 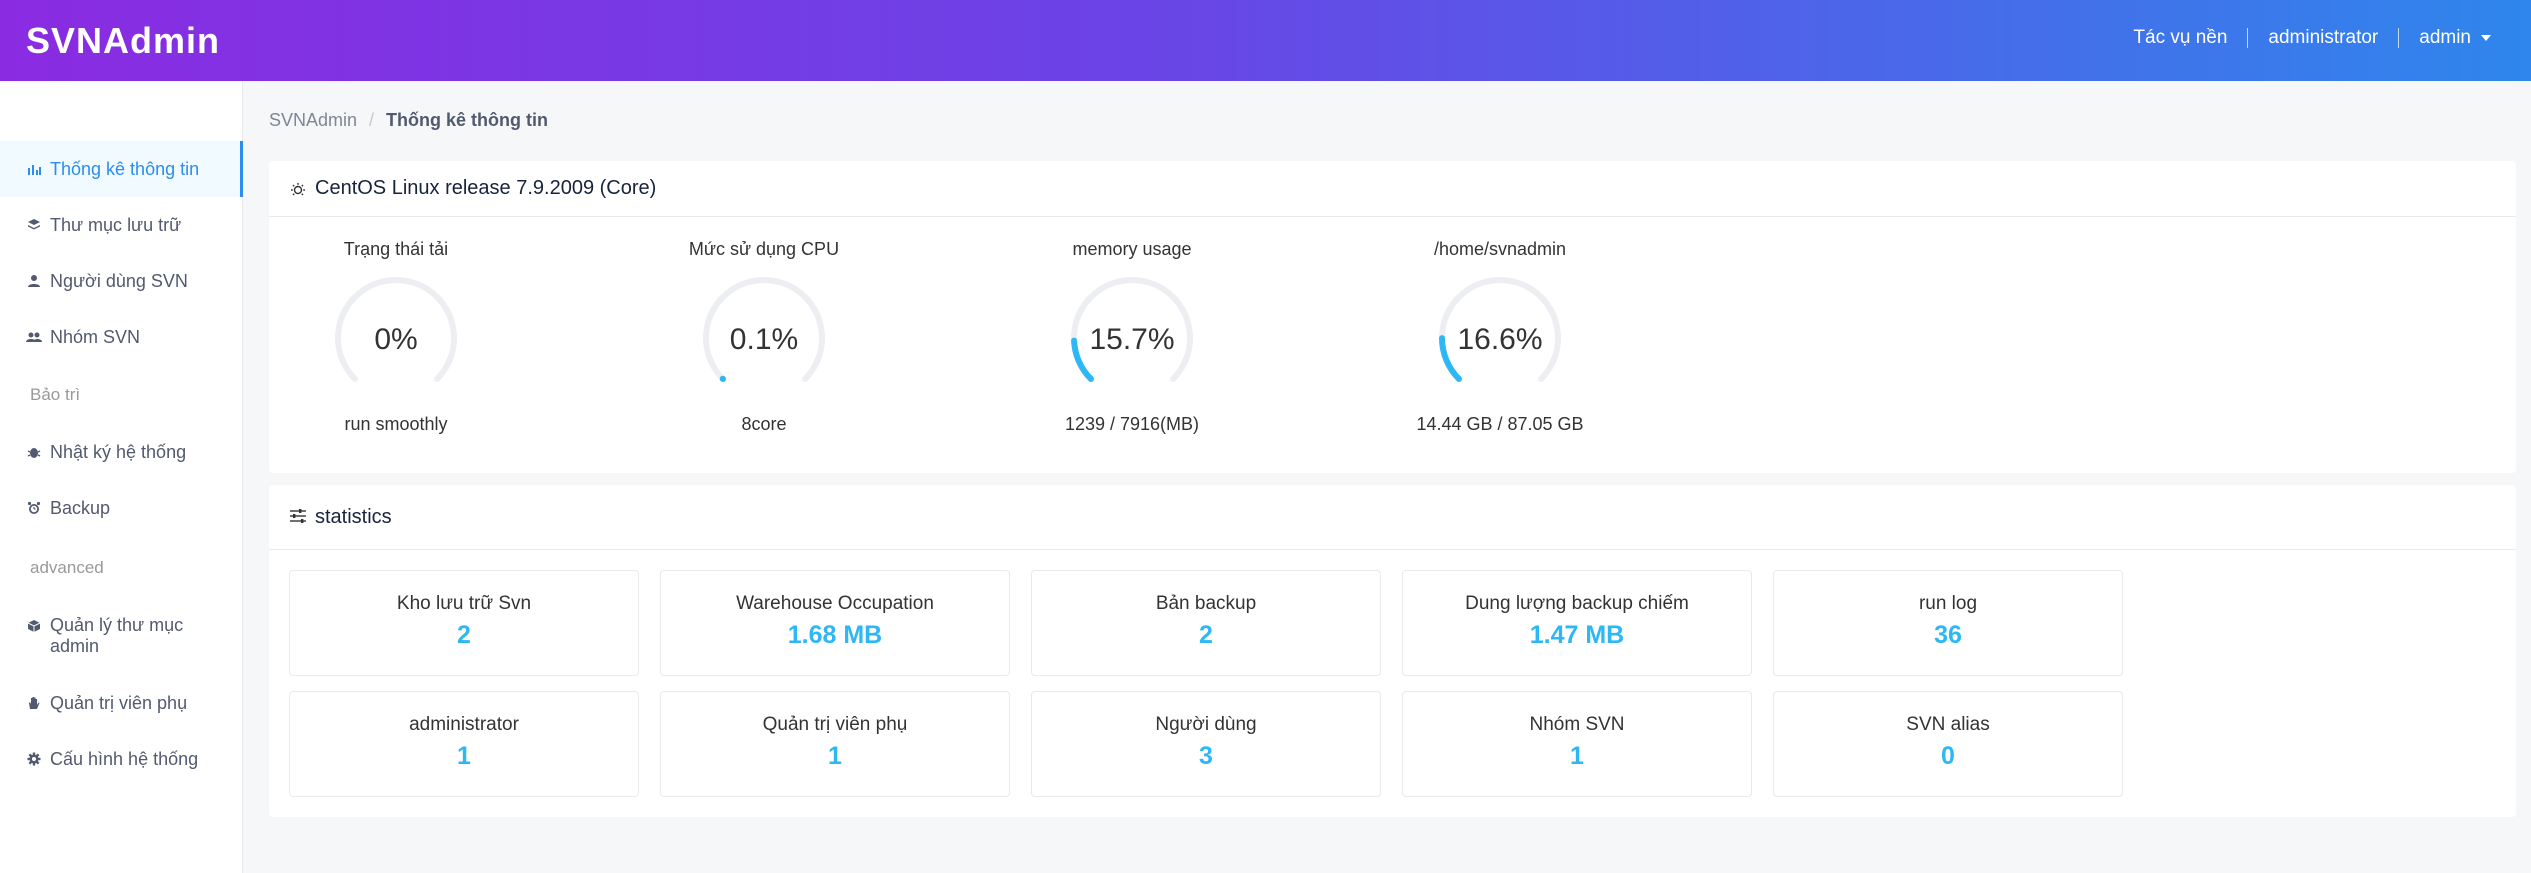 I want to click on sidebar-item-label: Quản trị viên phụ, so click(x=119, y=702).